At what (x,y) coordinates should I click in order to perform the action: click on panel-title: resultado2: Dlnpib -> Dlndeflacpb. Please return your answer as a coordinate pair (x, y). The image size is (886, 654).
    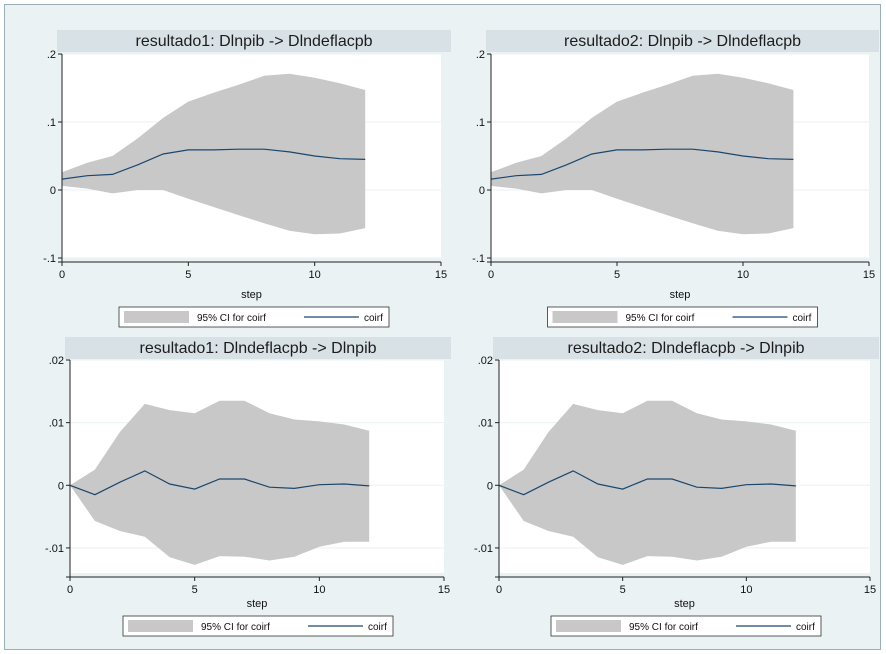
    Looking at the image, I should click on (682, 41).